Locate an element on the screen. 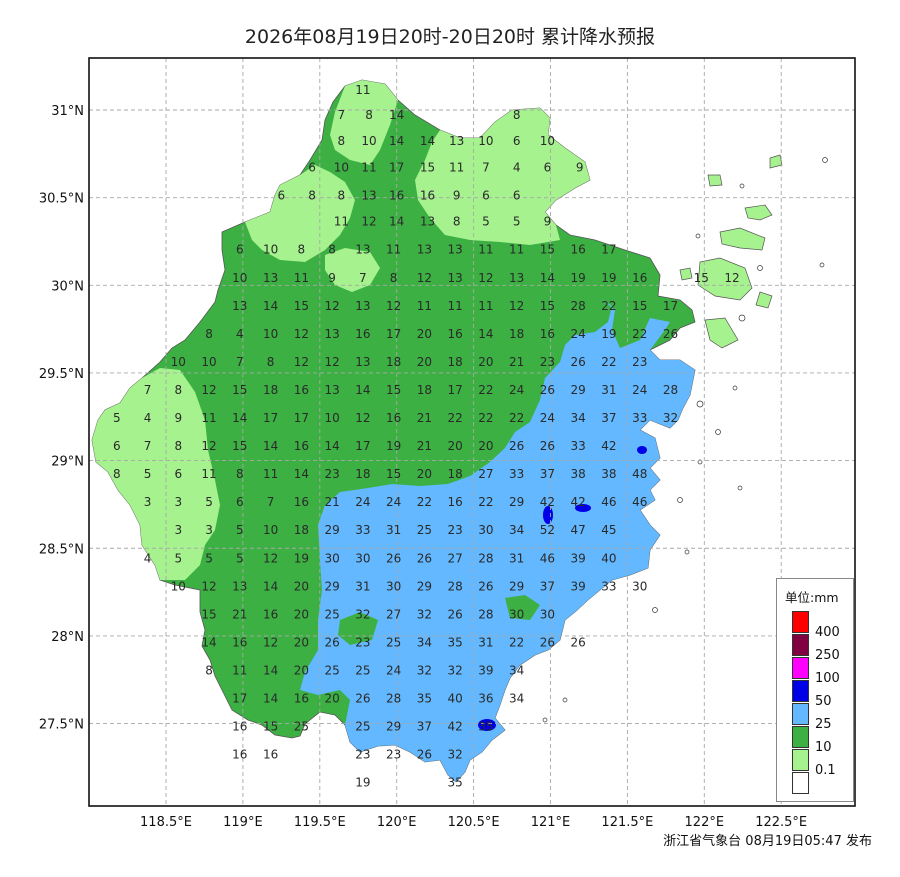  legend-label: 100 is located at coordinates (827, 678).